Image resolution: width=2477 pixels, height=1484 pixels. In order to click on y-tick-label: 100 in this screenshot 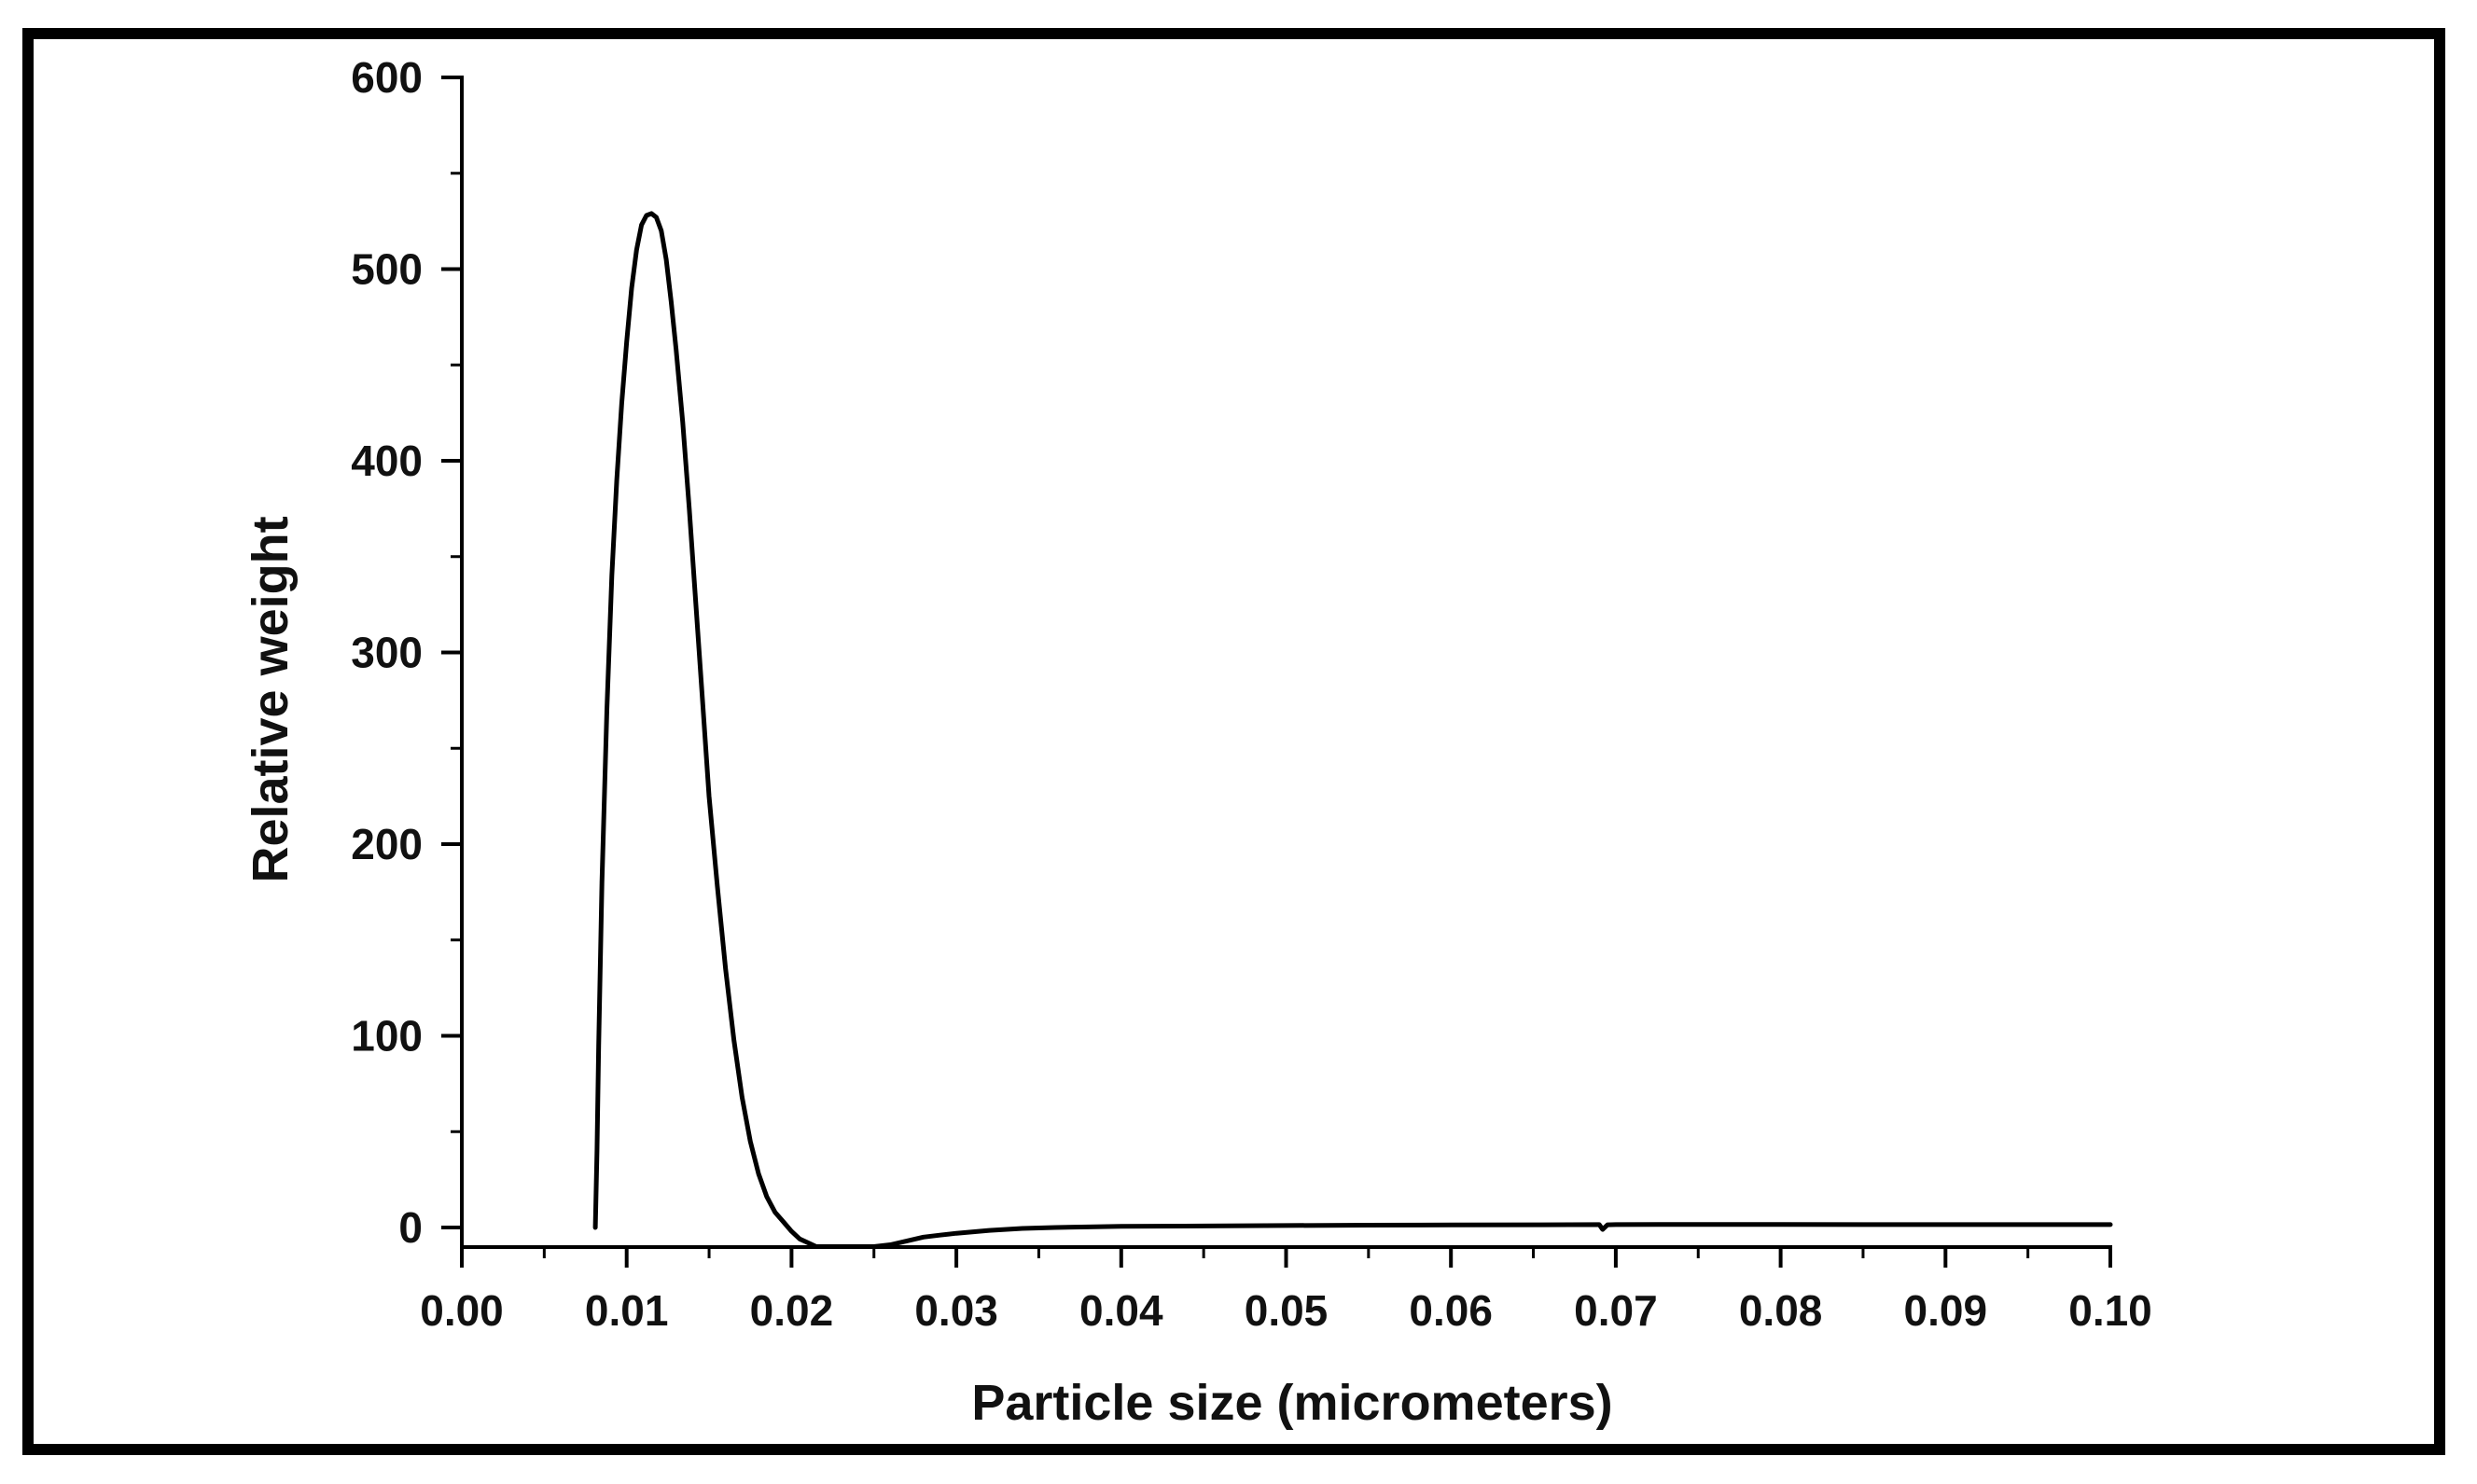, I will do `click(387, 1036)`.